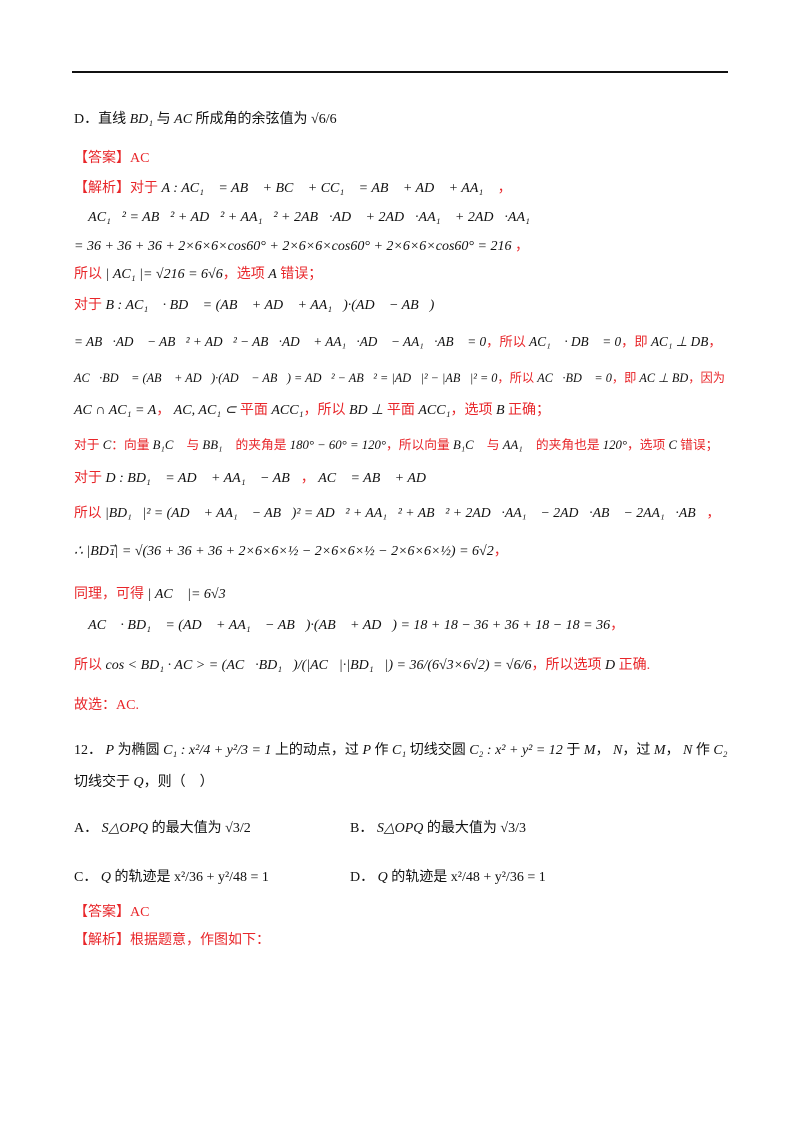 This screenshot has height=1132, width=800. What do you see at coordinates (205, 410) in the screenshot?
I see `math-expression: AC, AC₁ ⊂` at bounding box center [205, 410].